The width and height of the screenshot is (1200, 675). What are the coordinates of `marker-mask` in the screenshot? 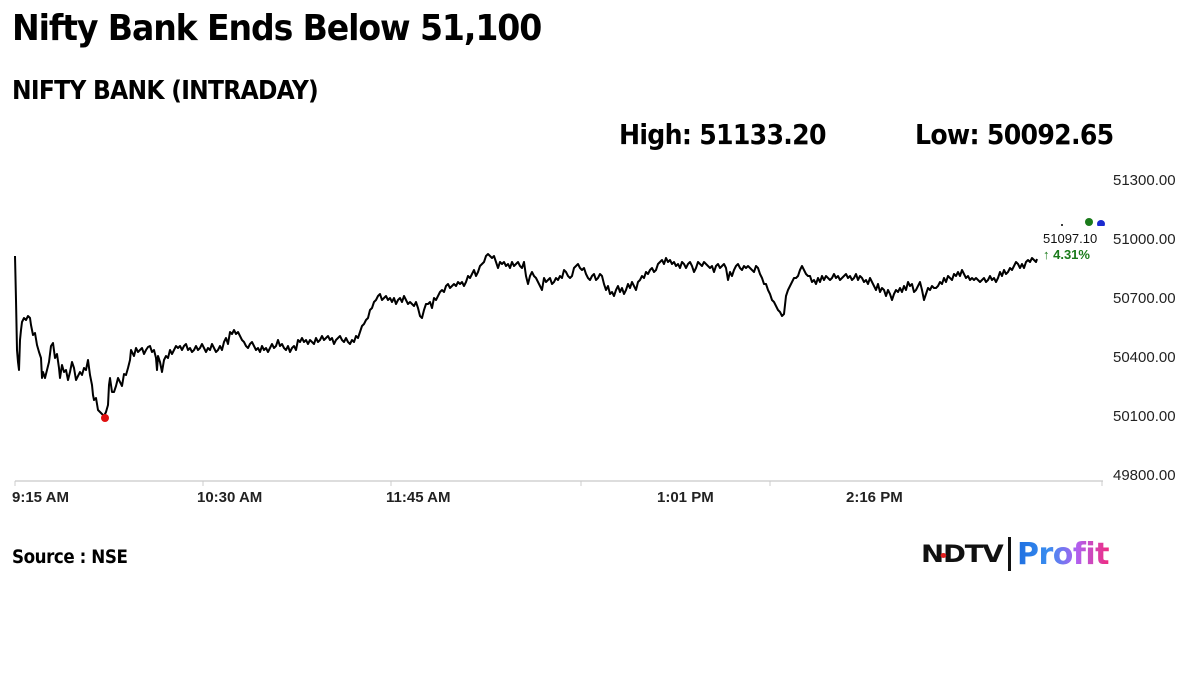 It's located at (1096, 229).